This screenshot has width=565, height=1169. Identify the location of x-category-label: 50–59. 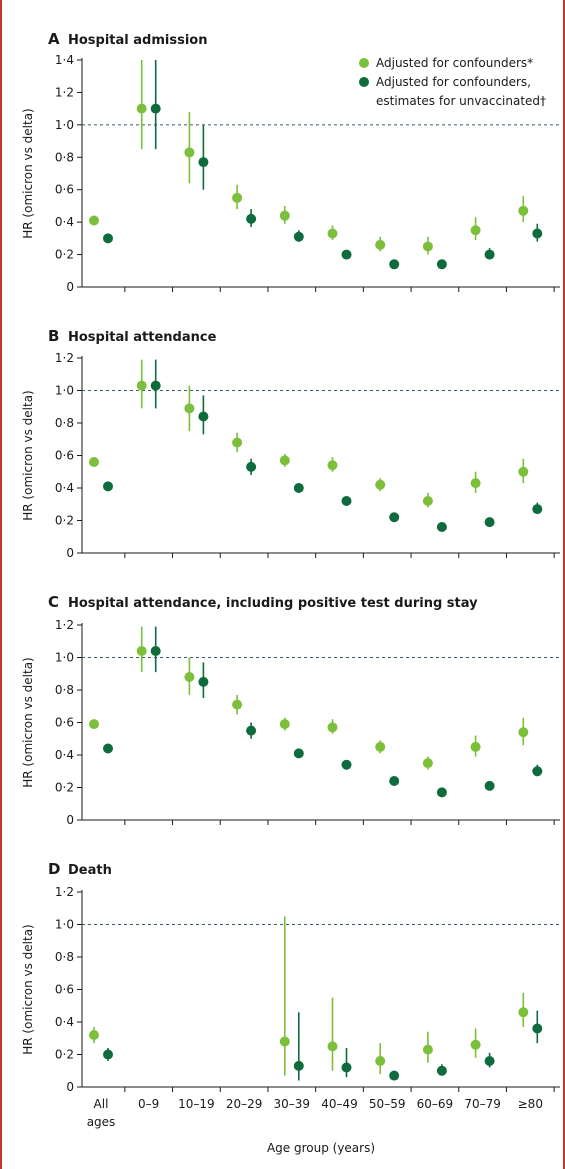
(387, 1104).